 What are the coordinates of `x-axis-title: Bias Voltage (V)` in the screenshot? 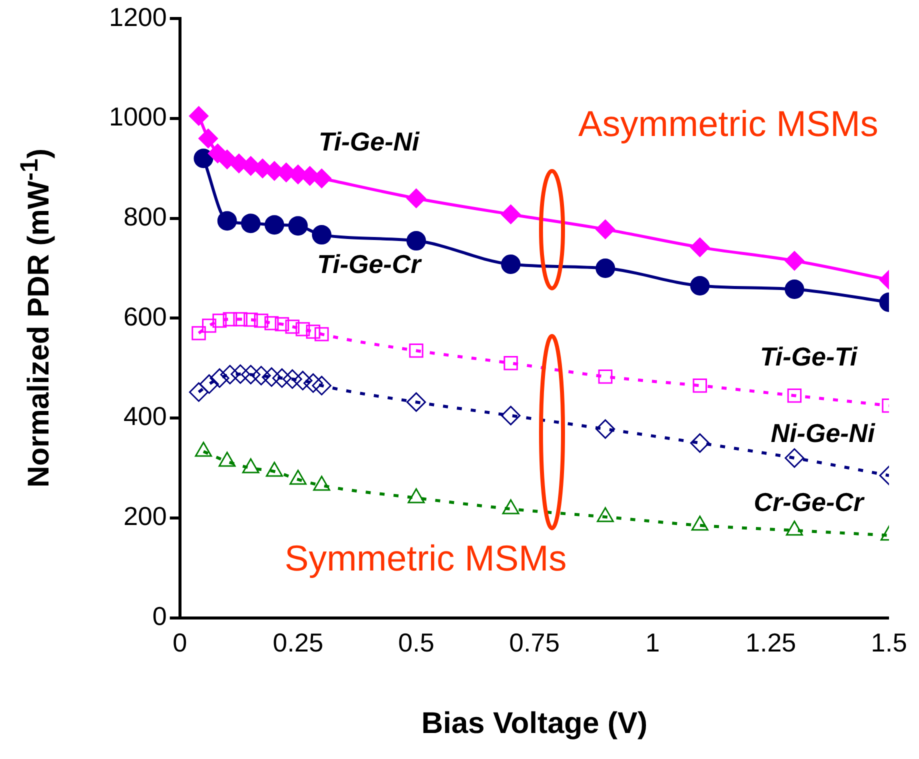 It's located at (534, 724).